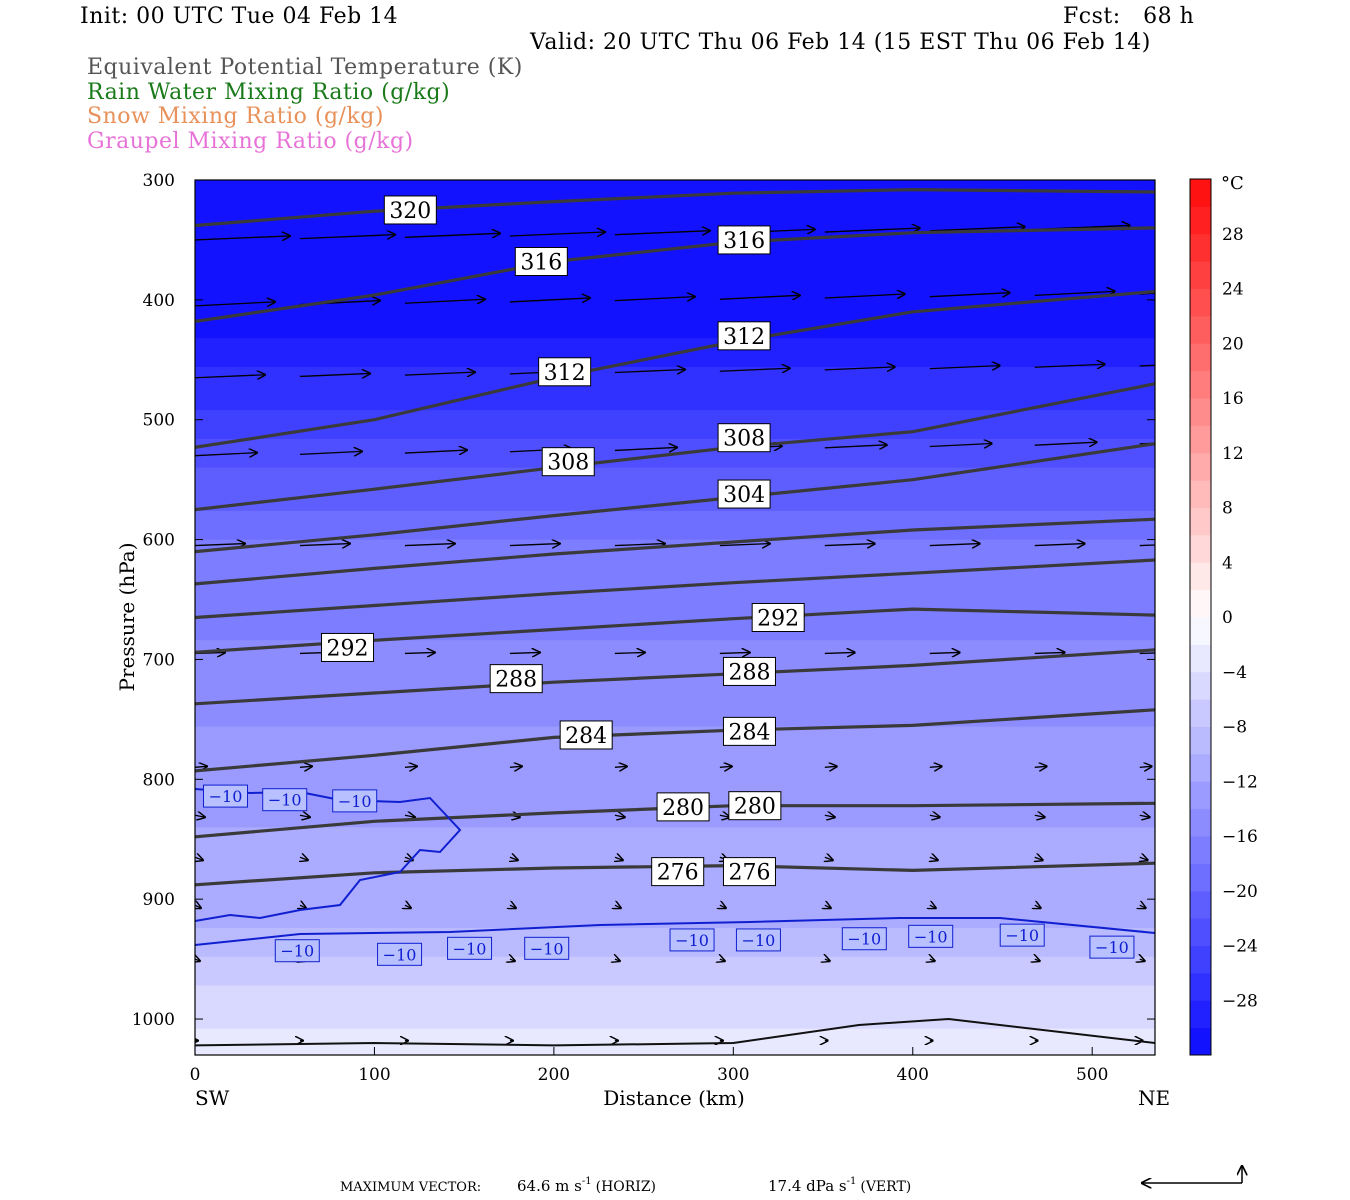 This screenshot has height=1200, width=1350. Describe the element at coordinates (1240, 947) in the screenshot. I see `colorbar-tick-label: −24` at that location.